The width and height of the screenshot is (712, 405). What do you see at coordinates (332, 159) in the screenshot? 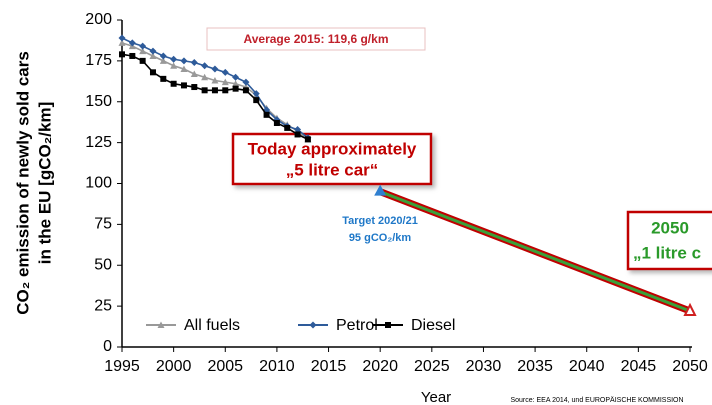
I see `today-box` at bounding box center [332, 159].